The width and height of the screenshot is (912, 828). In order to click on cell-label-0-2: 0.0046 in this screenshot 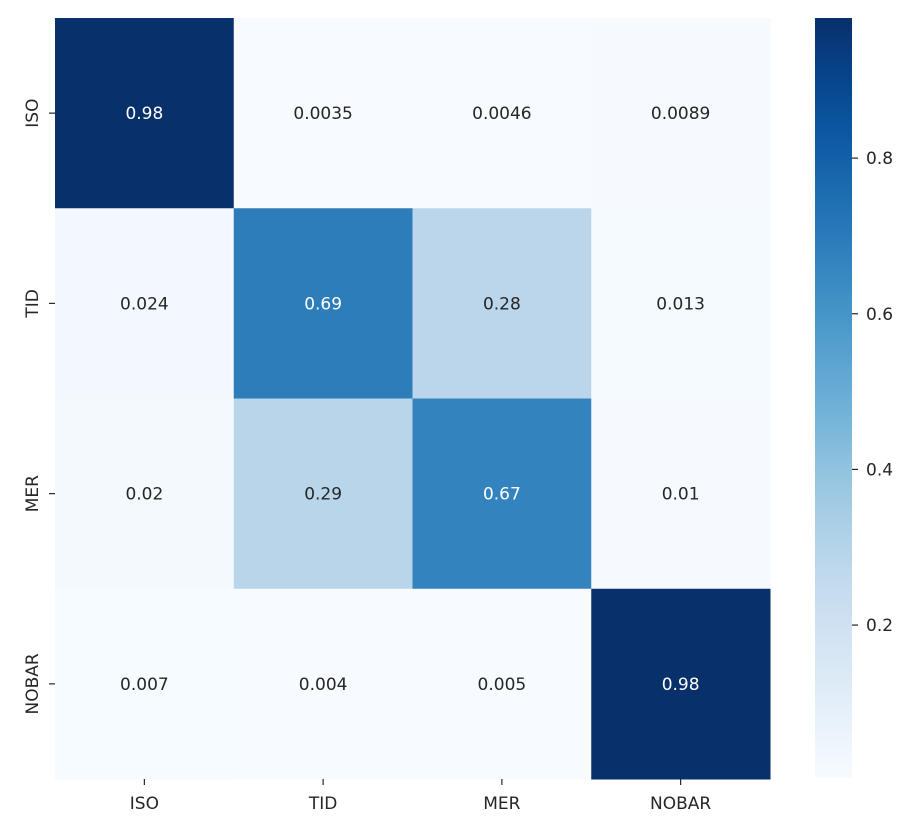, I will do `click(501, 114)`.